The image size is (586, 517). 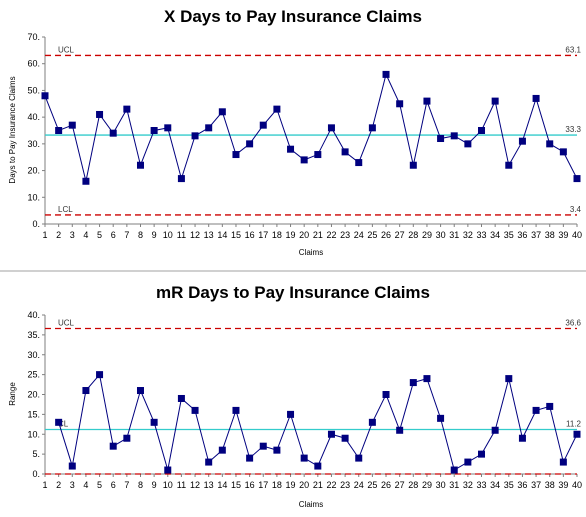 I want to click on mr-chart-ytick-label: 10., so click(x=33, y=434).